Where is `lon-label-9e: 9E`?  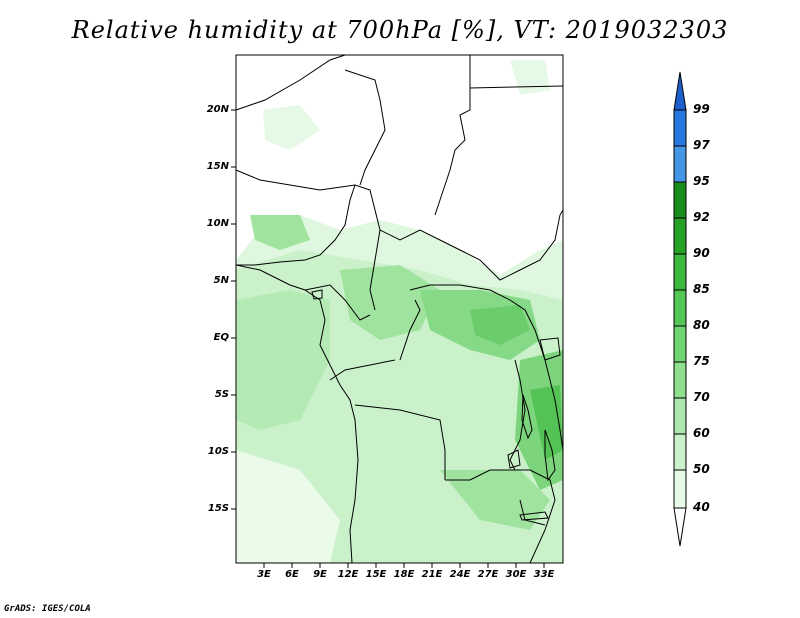
lon-label-9e: 9E is located at coordinates (320, 574).